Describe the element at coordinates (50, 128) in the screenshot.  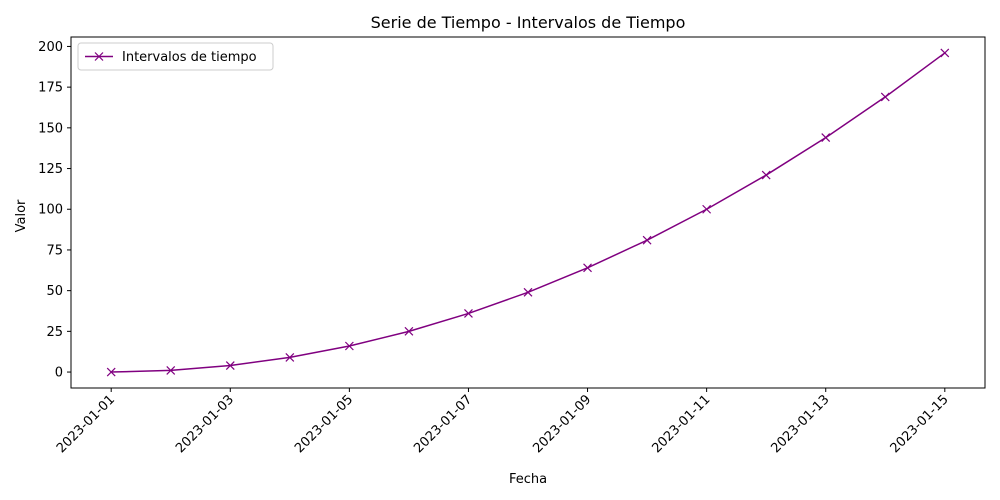
I see `y-tick-label: 150` at that location.